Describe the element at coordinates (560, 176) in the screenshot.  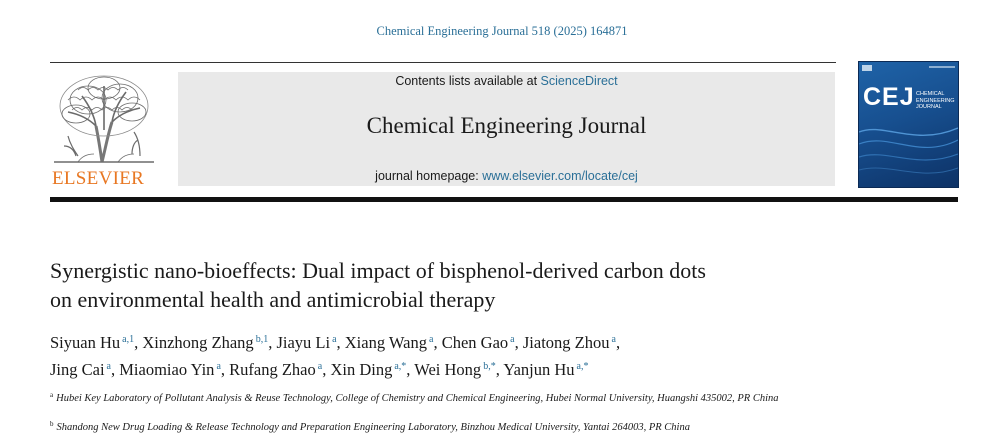
I see `homepage-link: www.elsevier.com/locate/cej` at that location.